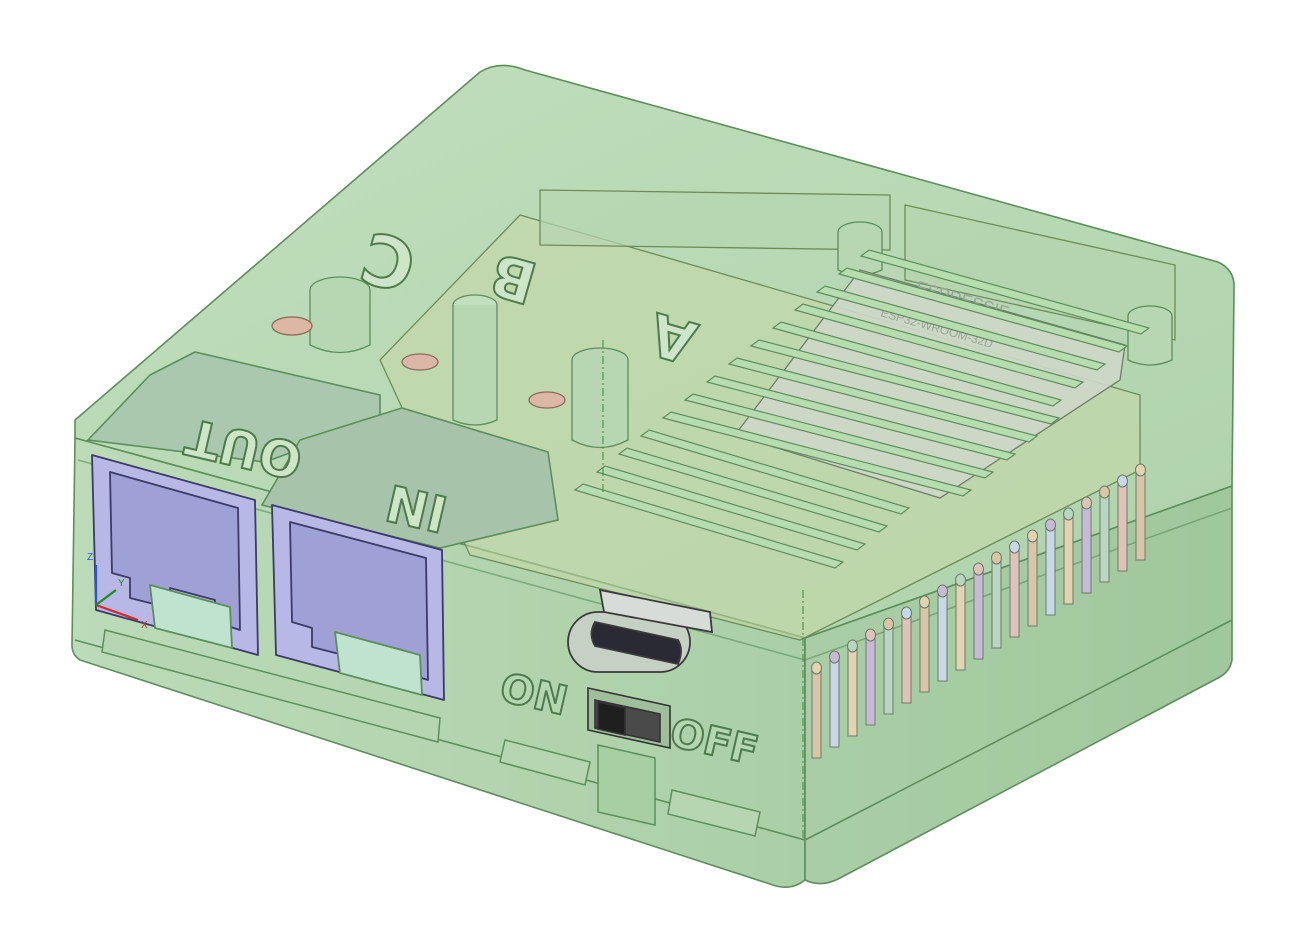 Image resolution: width=1297 pixels, height=925 pixels. Describe the element at coordinates (117, 591) in the screenshot. I see `coordinate-triad: Z Y X` at that location.